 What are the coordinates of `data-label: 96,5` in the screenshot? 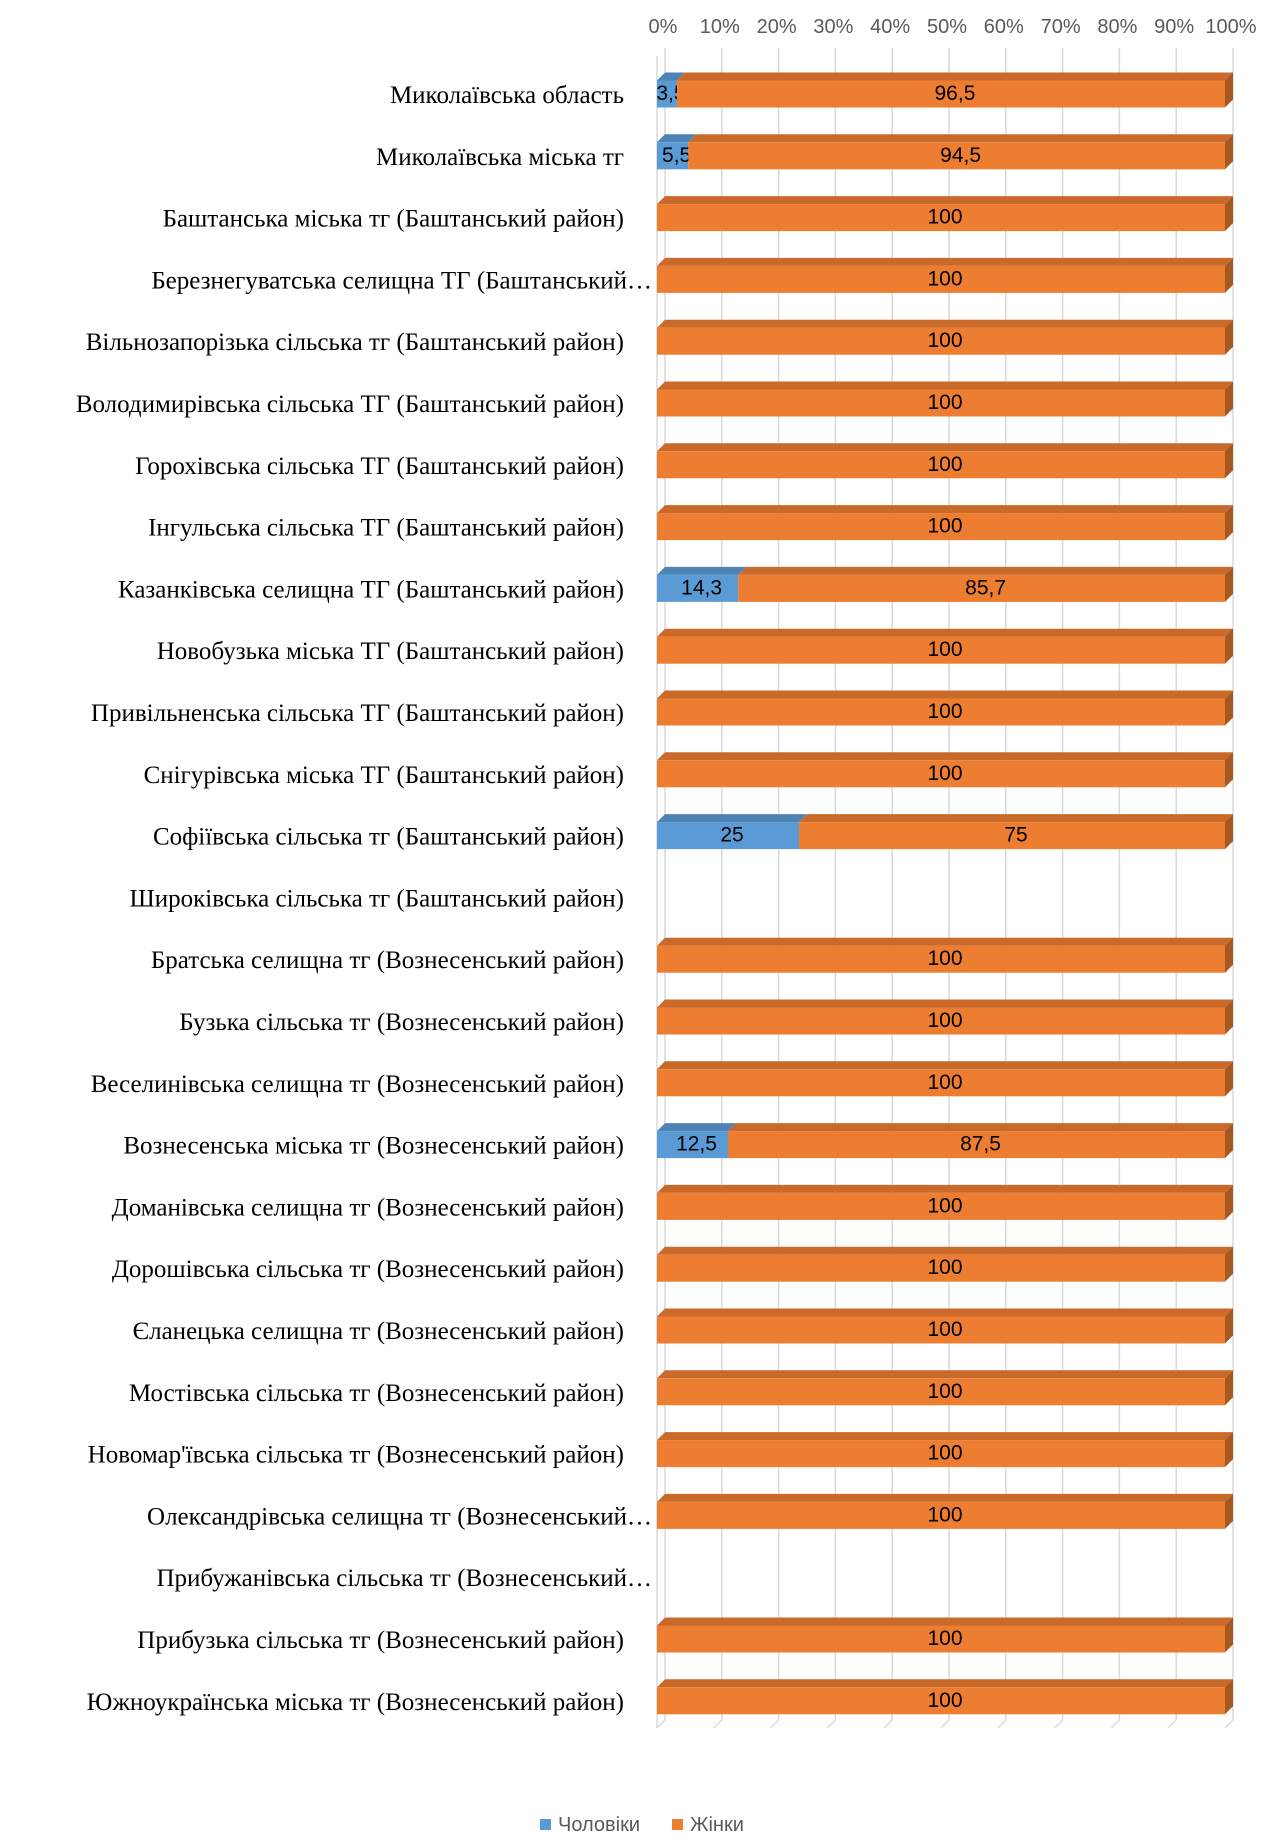 It's located at (955, 93).